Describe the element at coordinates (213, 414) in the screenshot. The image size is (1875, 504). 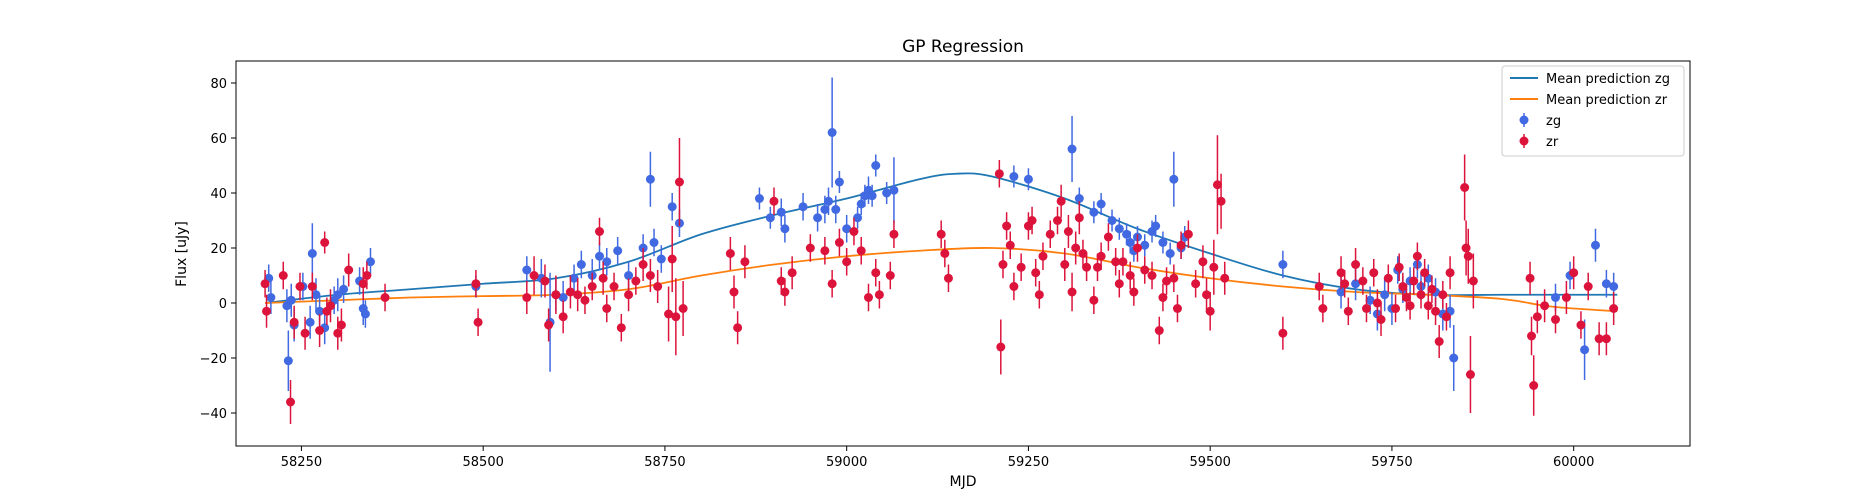
I see `y-tick-label: −40` at that location.